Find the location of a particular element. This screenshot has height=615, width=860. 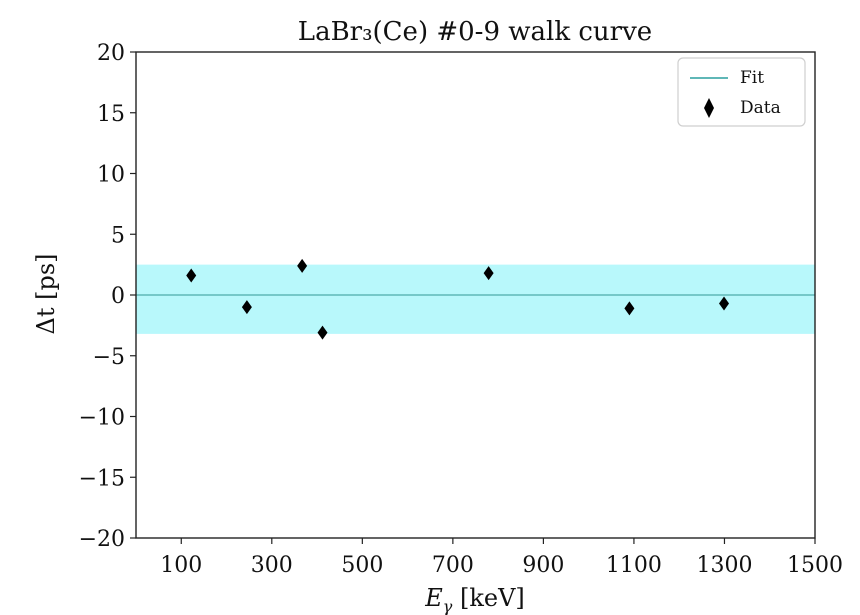

legend-data-label: Data is located at coordinates (760, 108).